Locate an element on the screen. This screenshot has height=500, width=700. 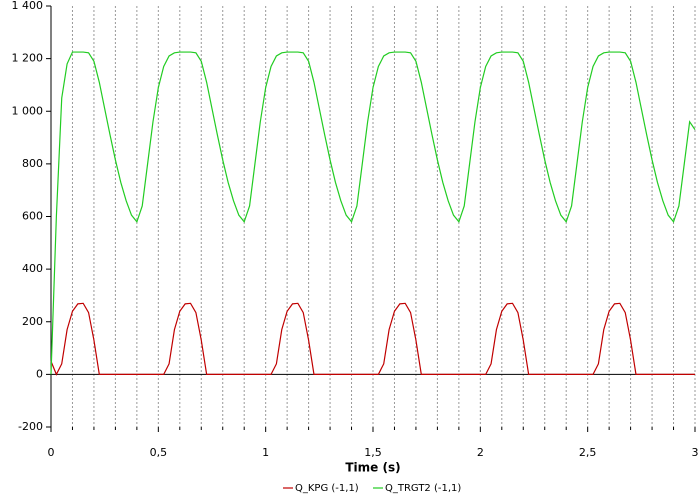
series-line is located at coordinates (372, 339).